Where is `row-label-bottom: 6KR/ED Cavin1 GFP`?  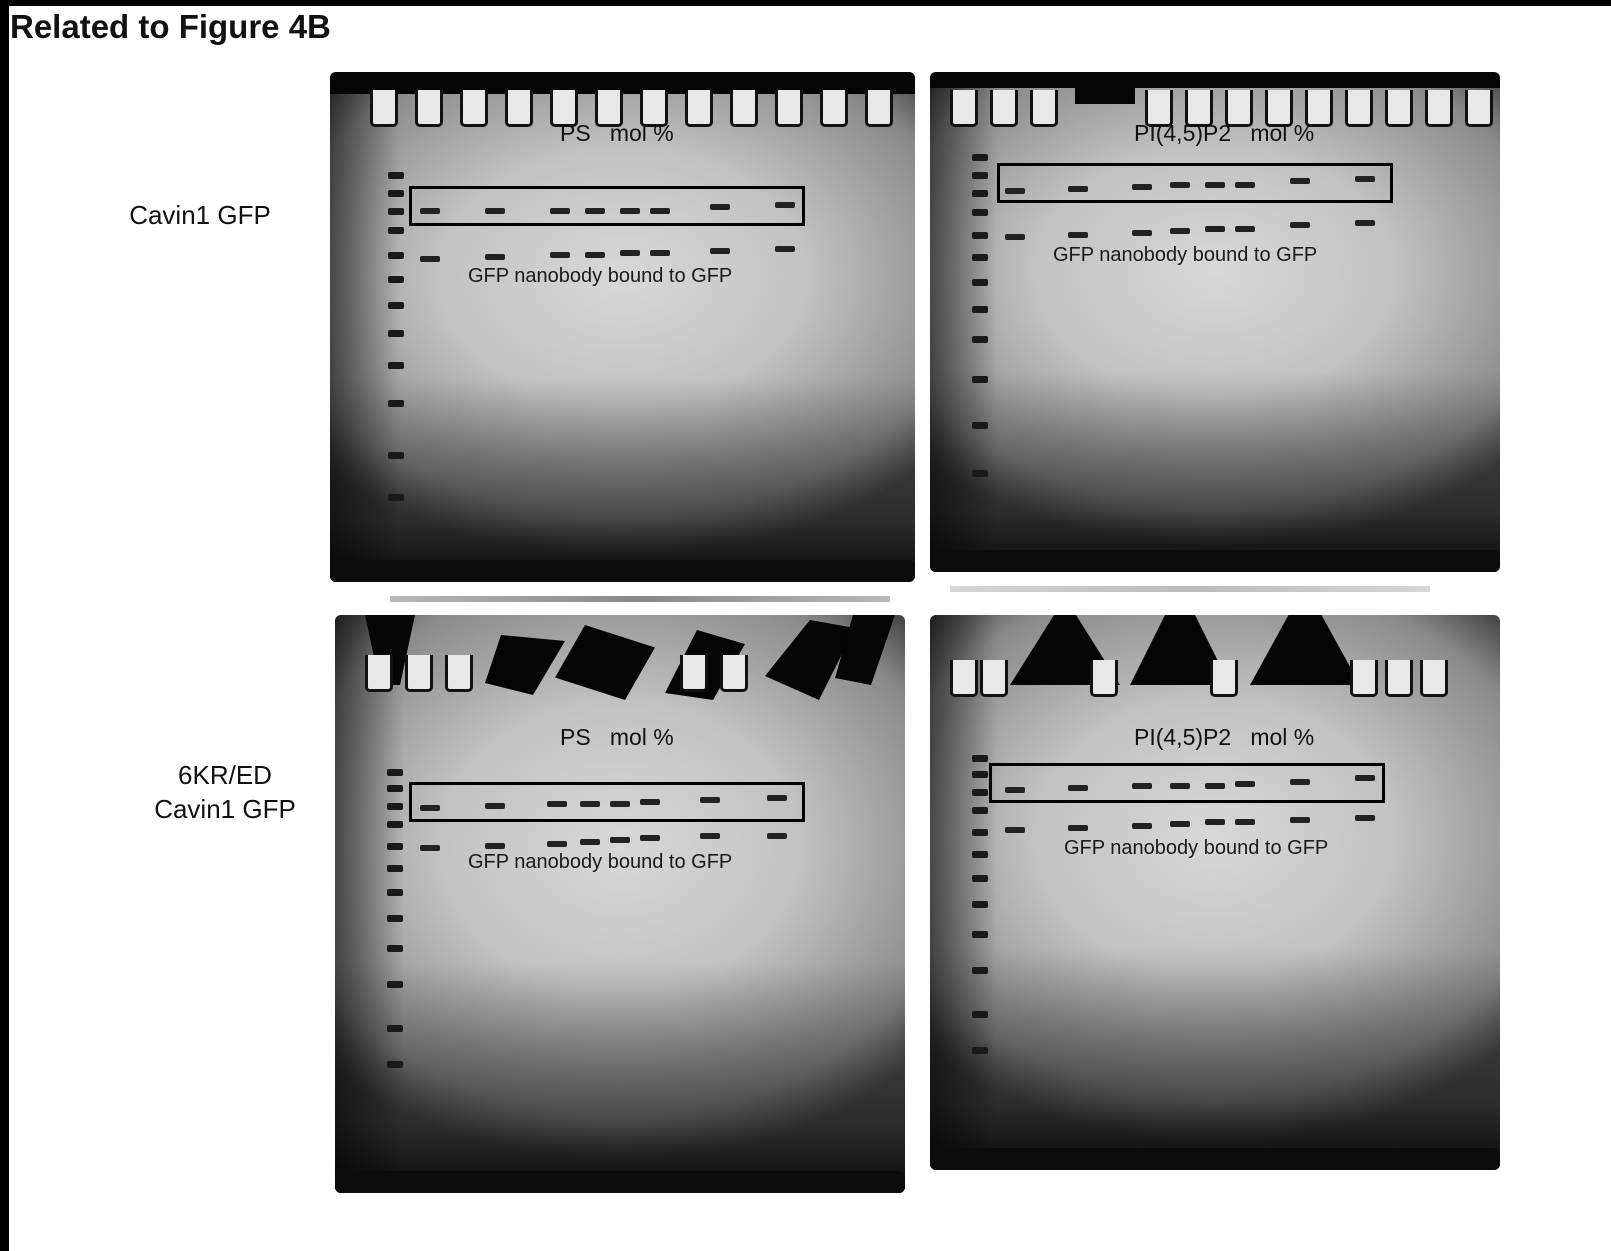 row-label-bottom: 6KR/ED Cavin1 GFP is located at coordinates (225, 792).